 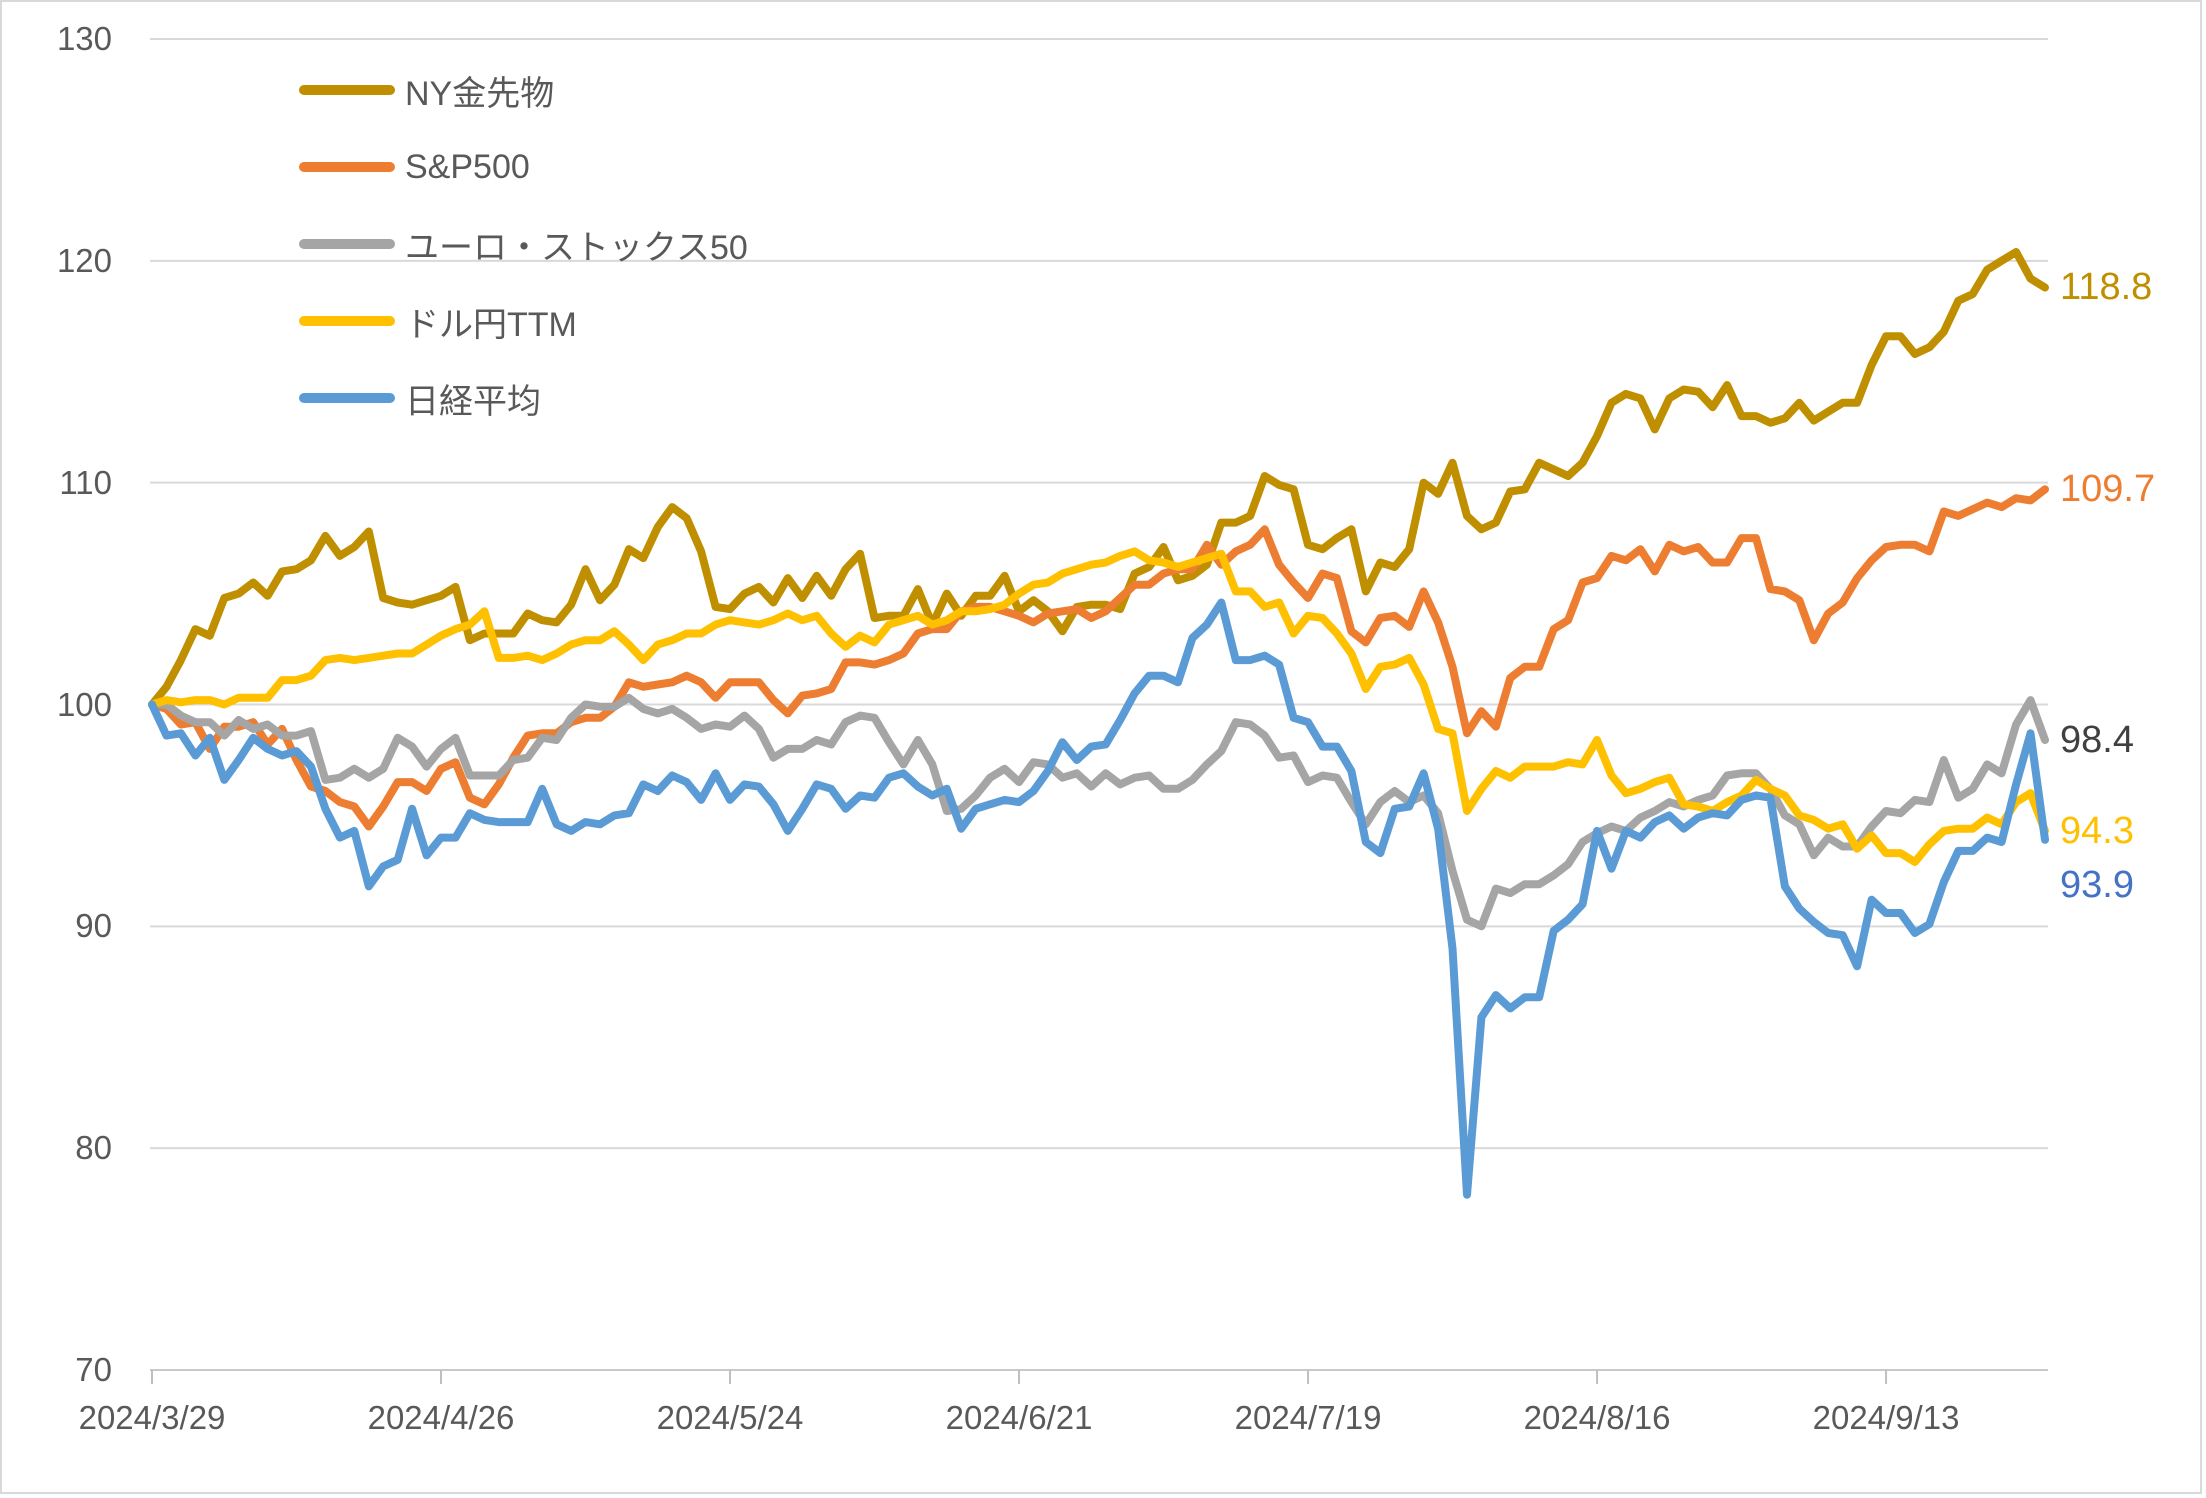 I want to click on series-end-value-label: 98.4, so click(x=2097, y=739).